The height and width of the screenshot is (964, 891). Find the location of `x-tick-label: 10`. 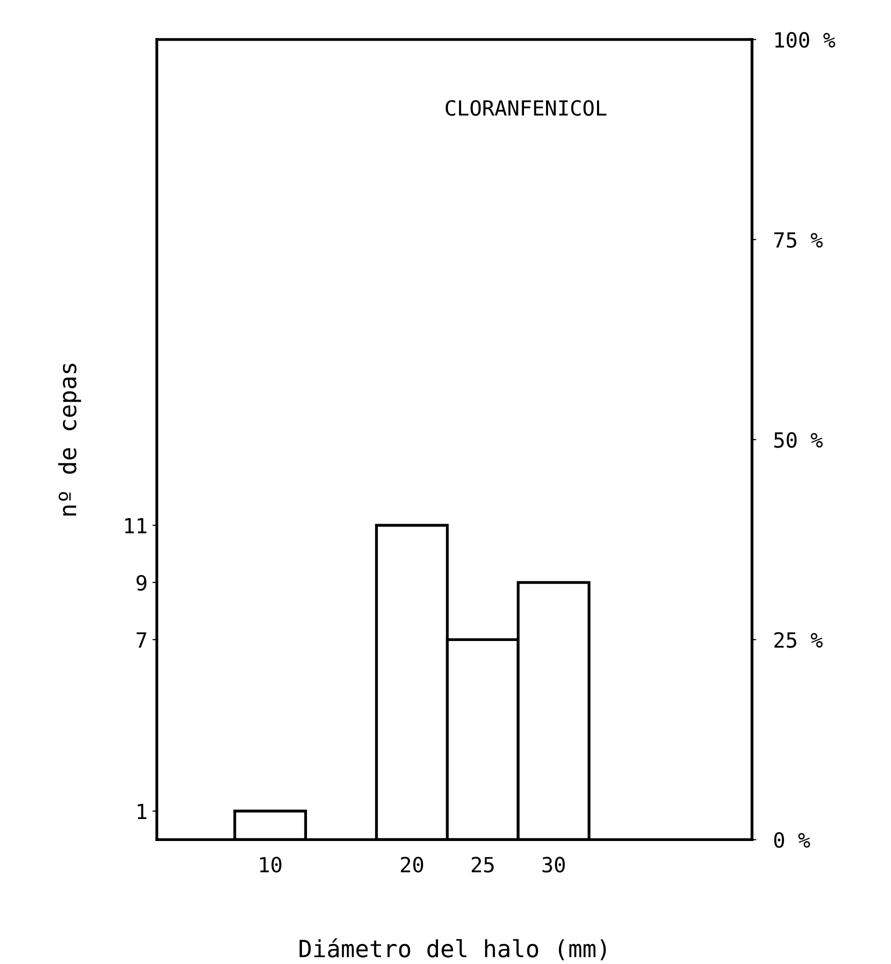

x-tick-label: 10 is located at coordinates (271, 864).